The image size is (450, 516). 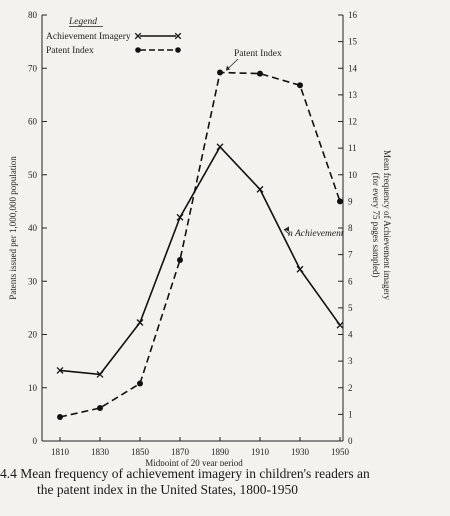 What do you see at coordinates (13, 228) in the screenshot?
I see `left-y-axis-label: Patents issued per 1,000,000 population` at bounding box center [13, 228].